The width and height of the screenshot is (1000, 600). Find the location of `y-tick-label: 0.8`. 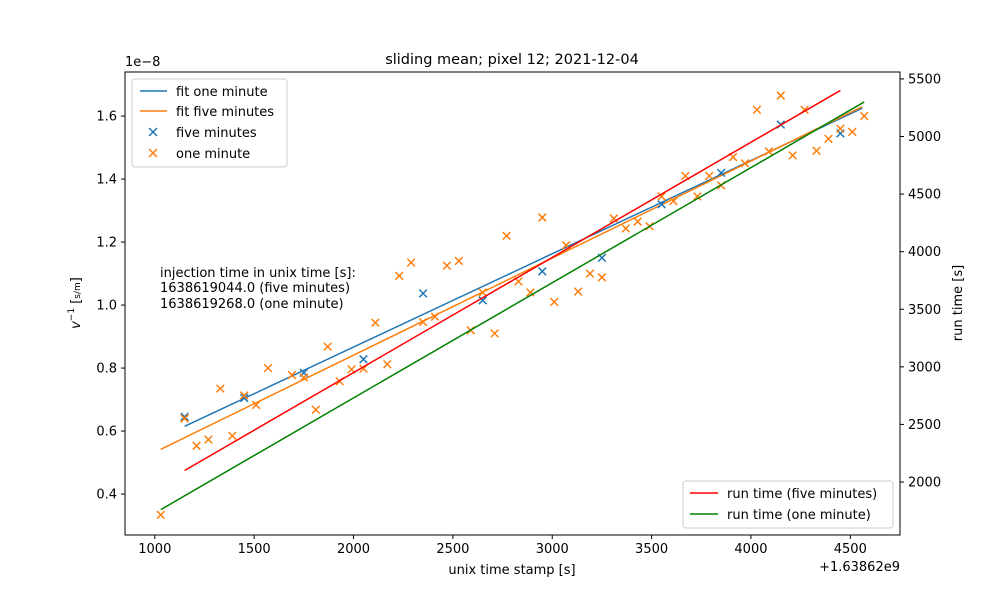

y-tick-label: 0.8 is located at coordinates (106, 369).